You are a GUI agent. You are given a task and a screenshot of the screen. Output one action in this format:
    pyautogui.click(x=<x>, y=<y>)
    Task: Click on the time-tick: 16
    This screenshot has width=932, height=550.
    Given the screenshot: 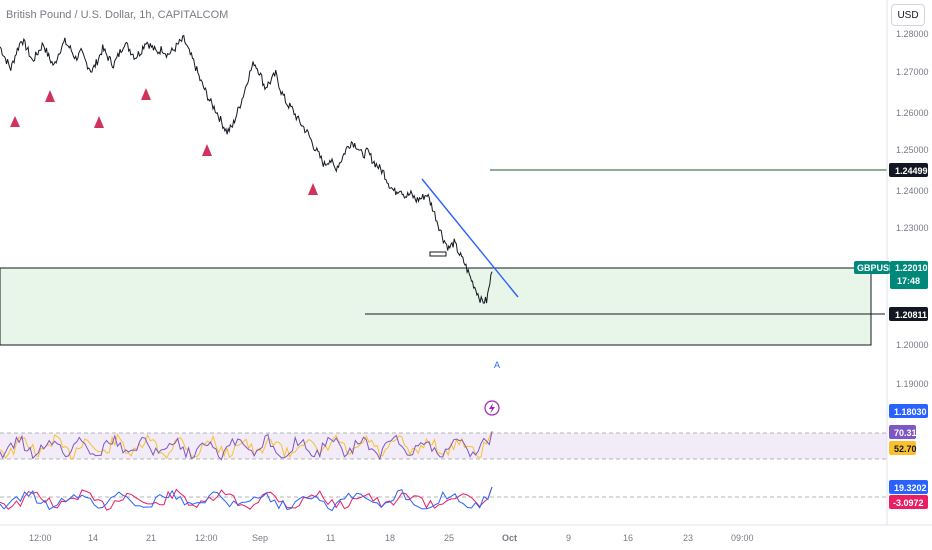 What is the action you would take?
    pyautogui.click(x=628, y=538)
    